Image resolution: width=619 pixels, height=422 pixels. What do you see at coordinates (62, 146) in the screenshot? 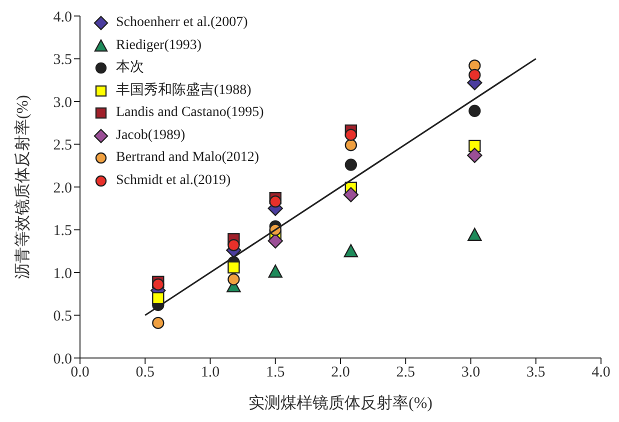
I see `y-tick-label: 2.5` at bounding box center [62, 146].